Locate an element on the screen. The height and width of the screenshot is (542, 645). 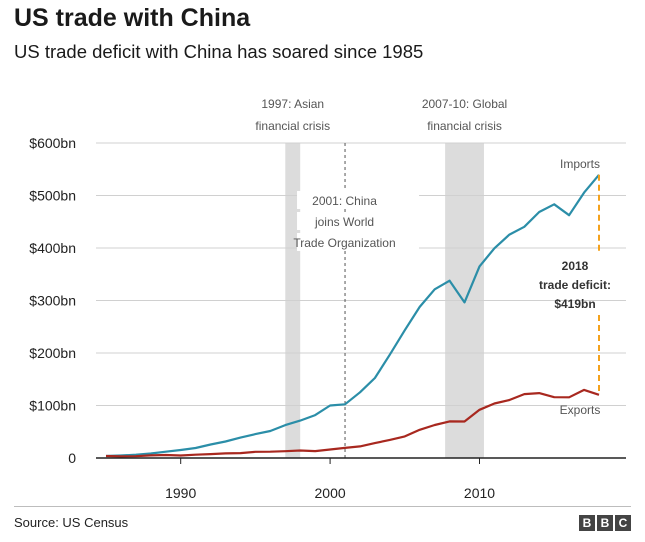
x-tick-label: 1990 is located at coordinates (180, 492).